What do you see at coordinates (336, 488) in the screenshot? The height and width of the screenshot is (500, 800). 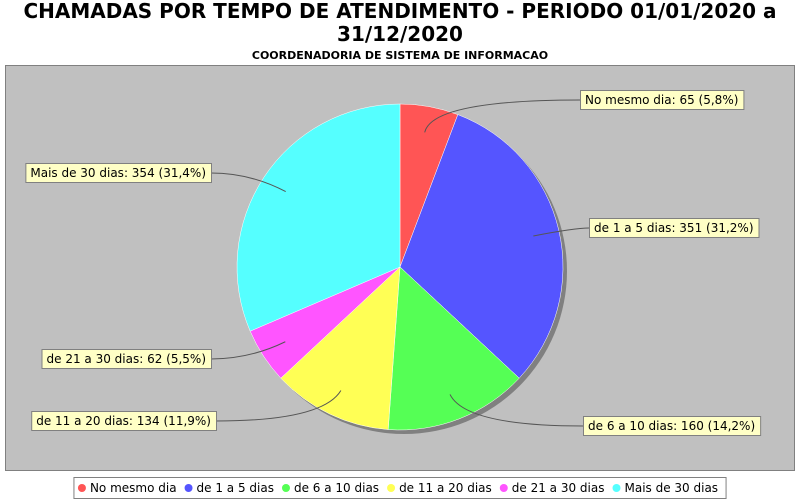 I see `legend-label: de 6 a 10 dias` at bounding box center [336, 488].